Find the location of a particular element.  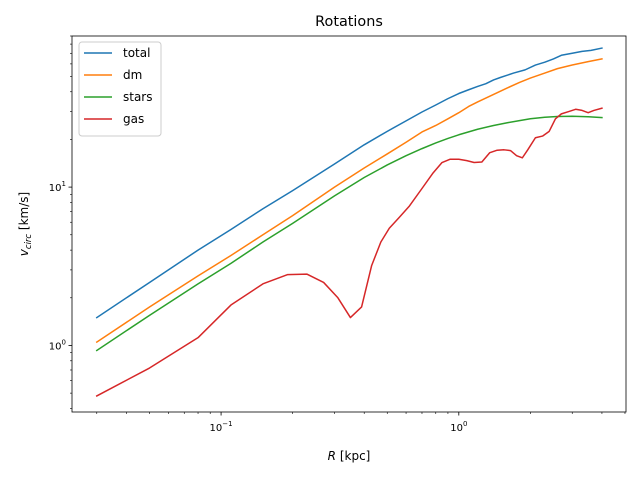

legend-label-gas: gas is located at coordinates (133, 119).